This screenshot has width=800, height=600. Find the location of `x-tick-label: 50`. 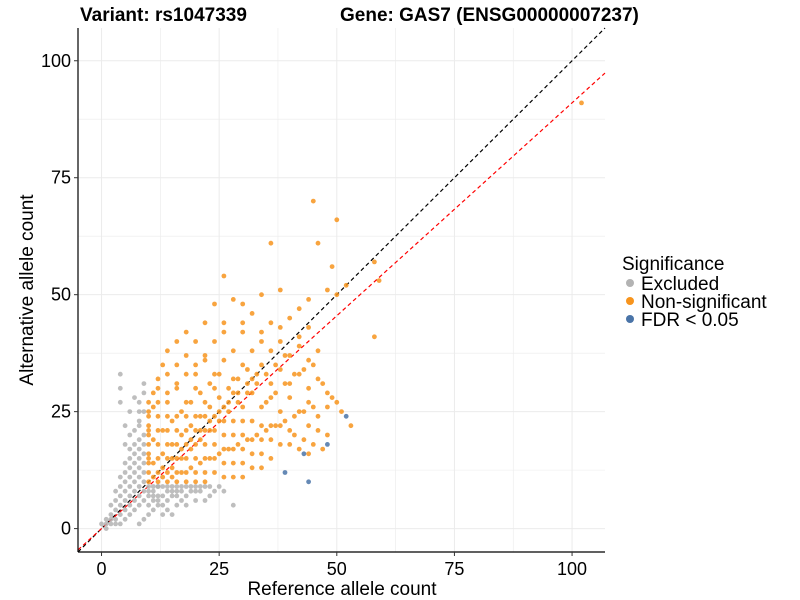

x-tick-label: 50 is located at coordinates (337, 569).